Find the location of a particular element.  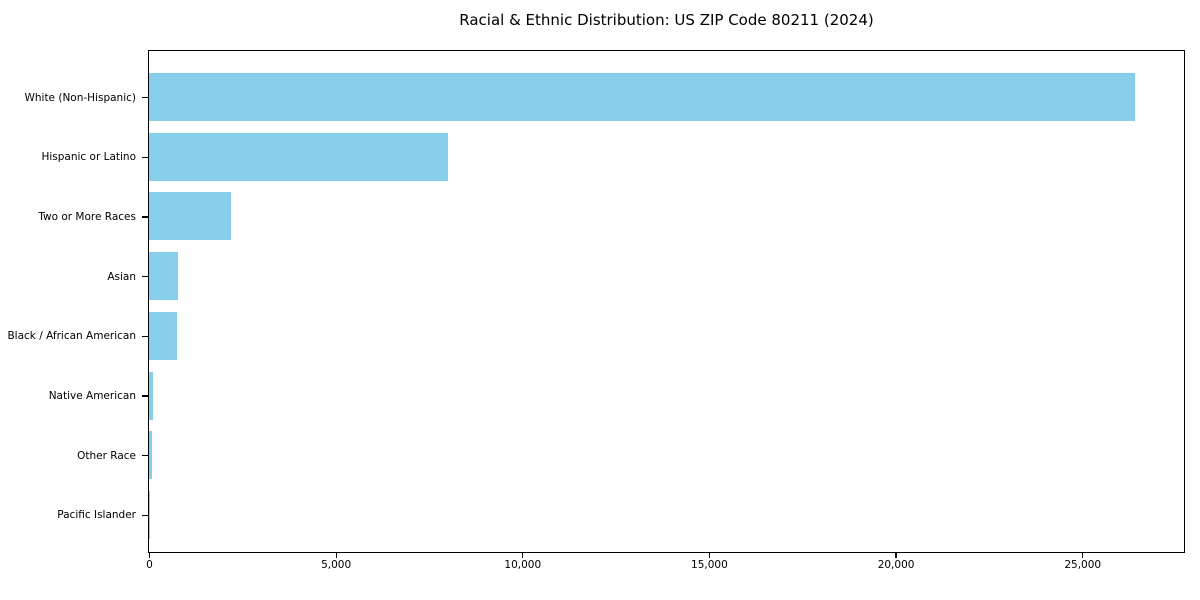

bar-white-non-hispanic is located at coordinates (642, 97).